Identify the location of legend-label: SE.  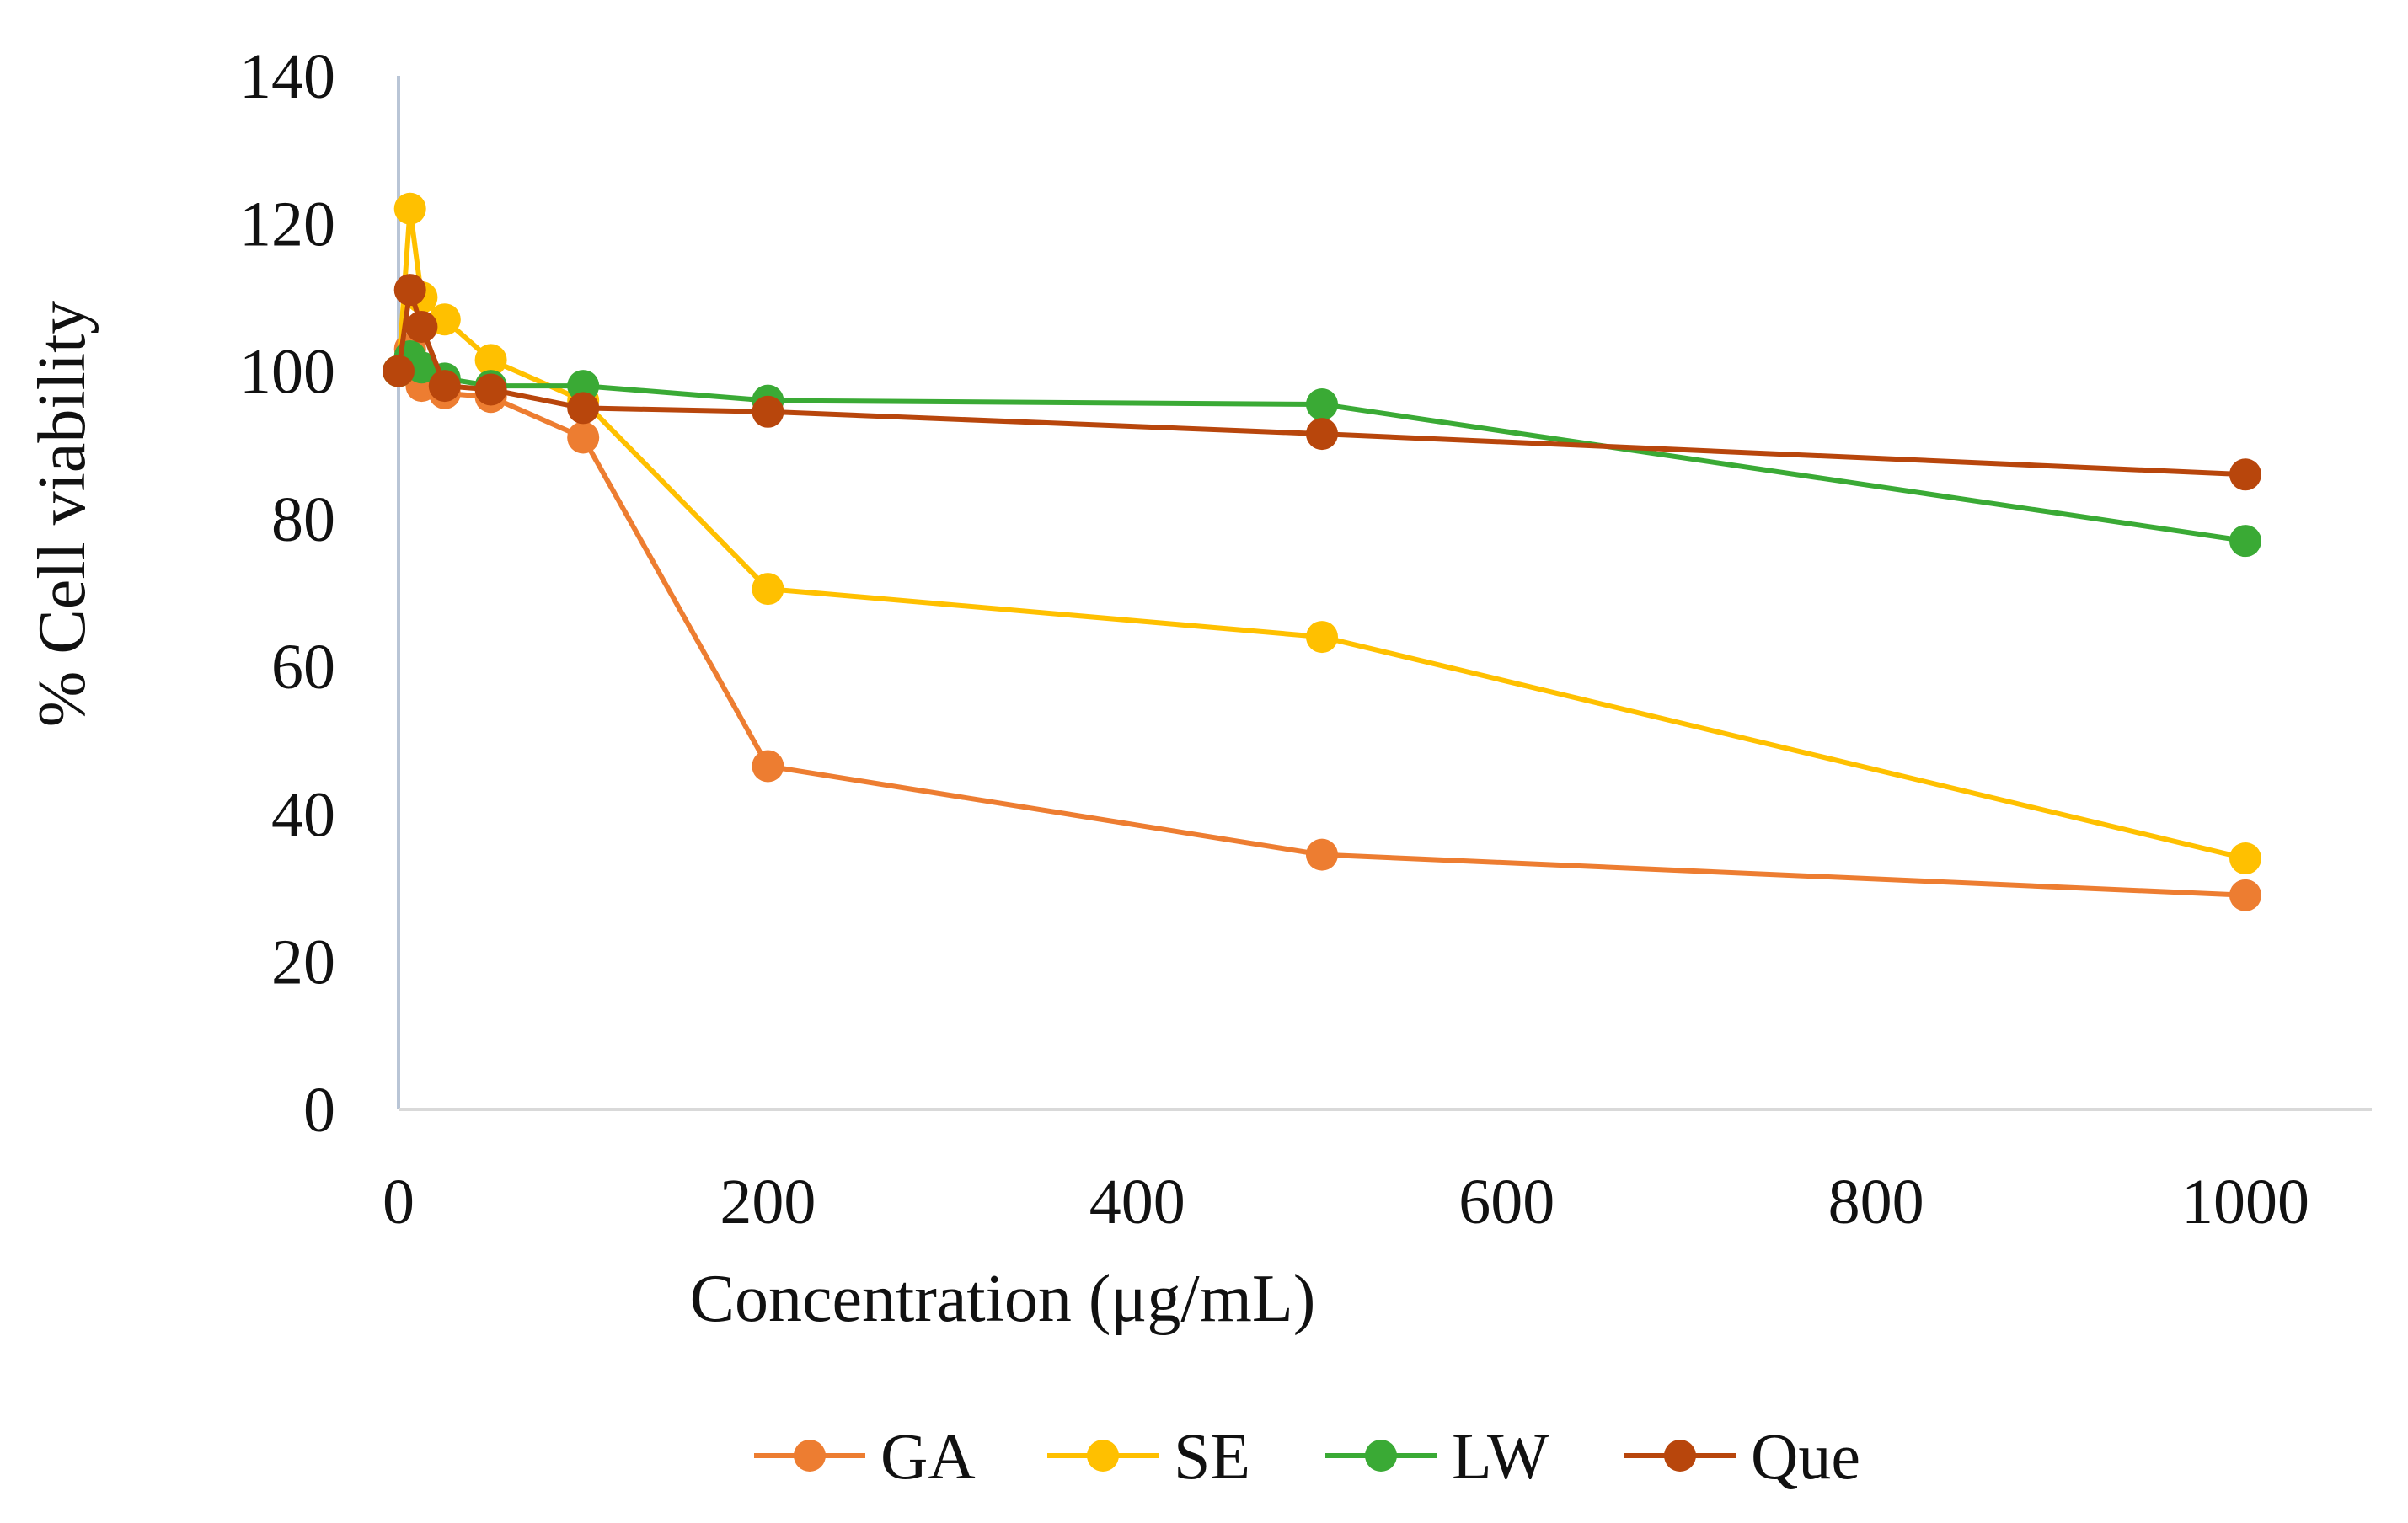
(1212, 1456).